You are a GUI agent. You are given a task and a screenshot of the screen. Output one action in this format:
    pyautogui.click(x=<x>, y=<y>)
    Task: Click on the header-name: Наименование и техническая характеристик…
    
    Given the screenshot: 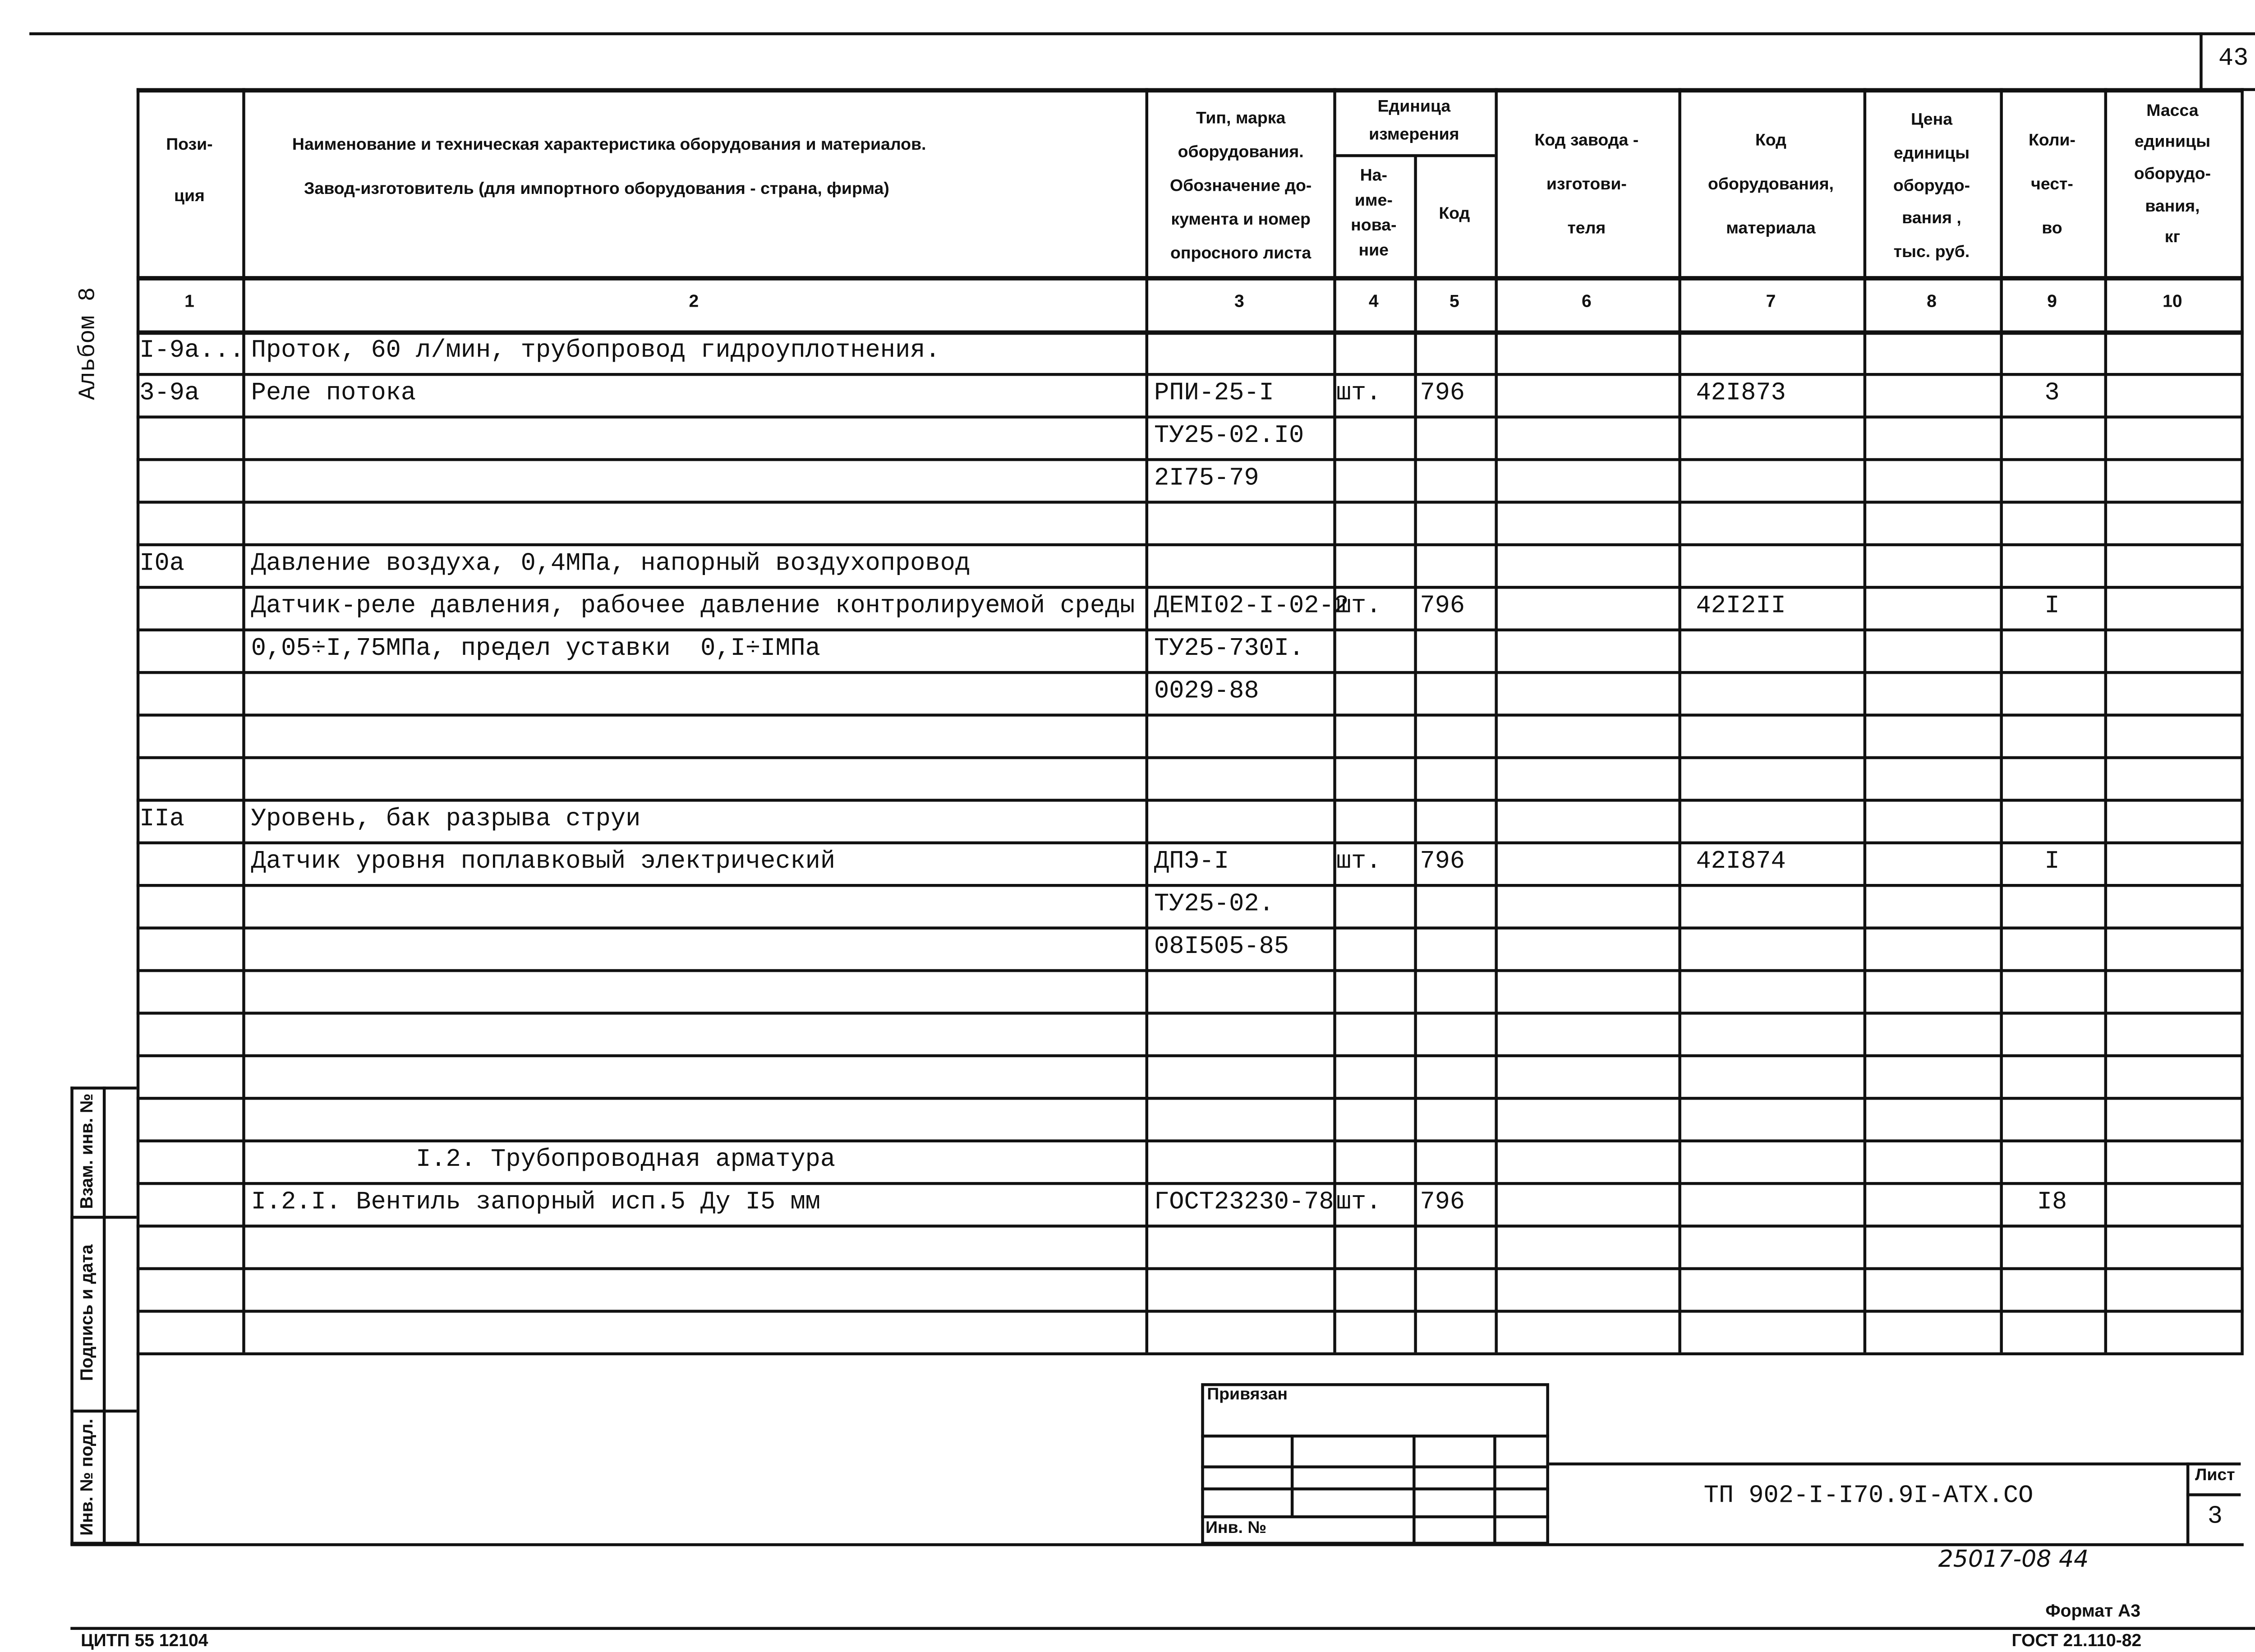 What is the action you would take?
    pyautogui.click(x=693, y=169)
    